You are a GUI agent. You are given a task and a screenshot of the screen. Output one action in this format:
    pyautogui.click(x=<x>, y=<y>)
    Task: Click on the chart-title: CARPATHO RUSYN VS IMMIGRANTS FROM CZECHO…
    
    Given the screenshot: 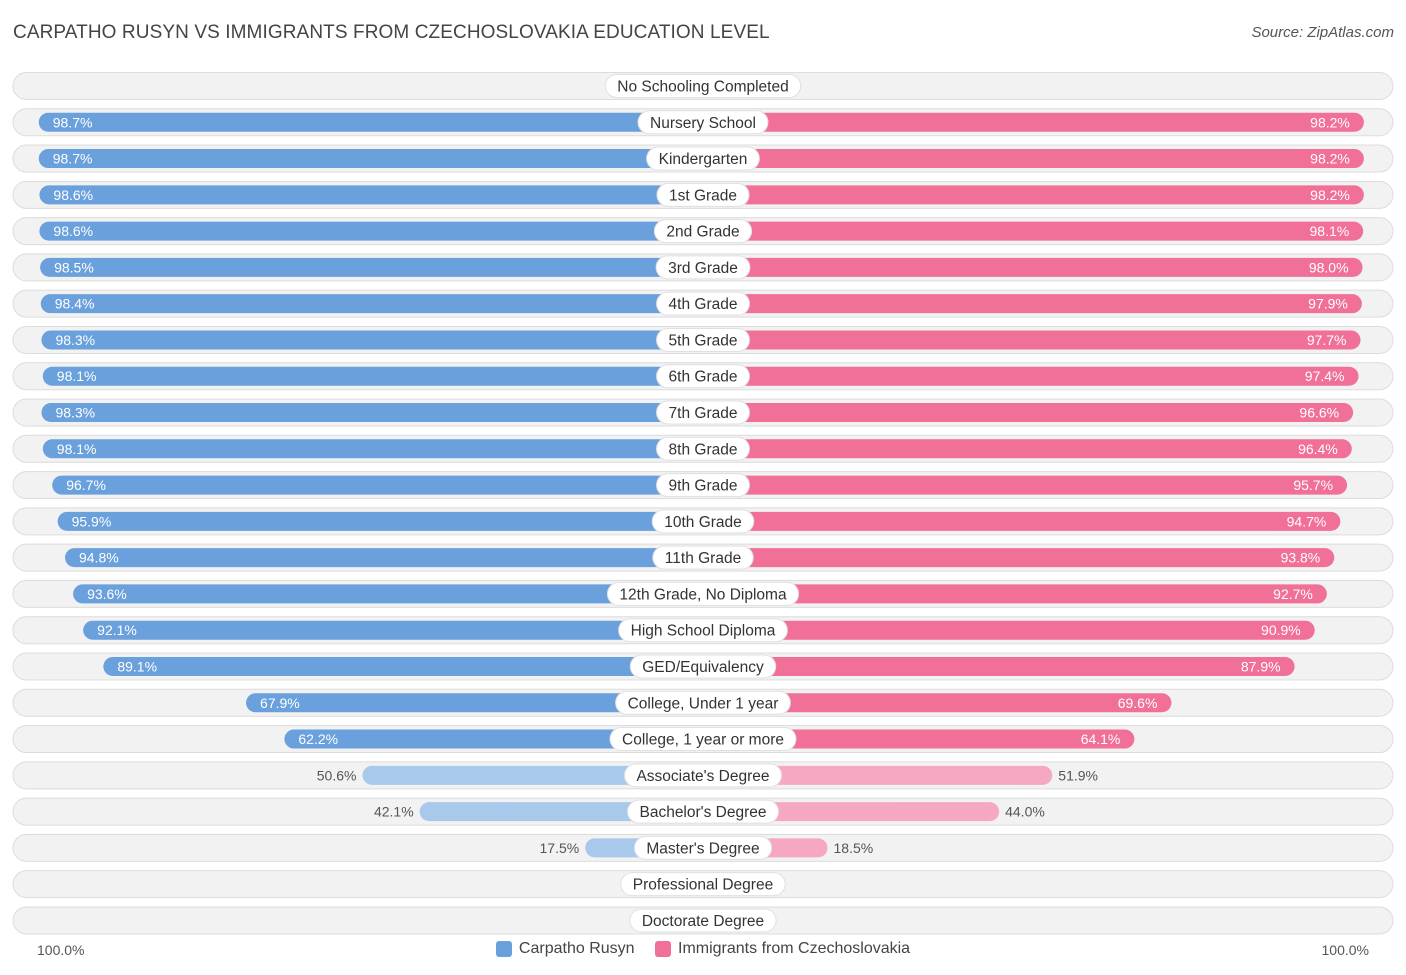 What is the action you would take?
    pyautogui.click(x=391, y=32)
    